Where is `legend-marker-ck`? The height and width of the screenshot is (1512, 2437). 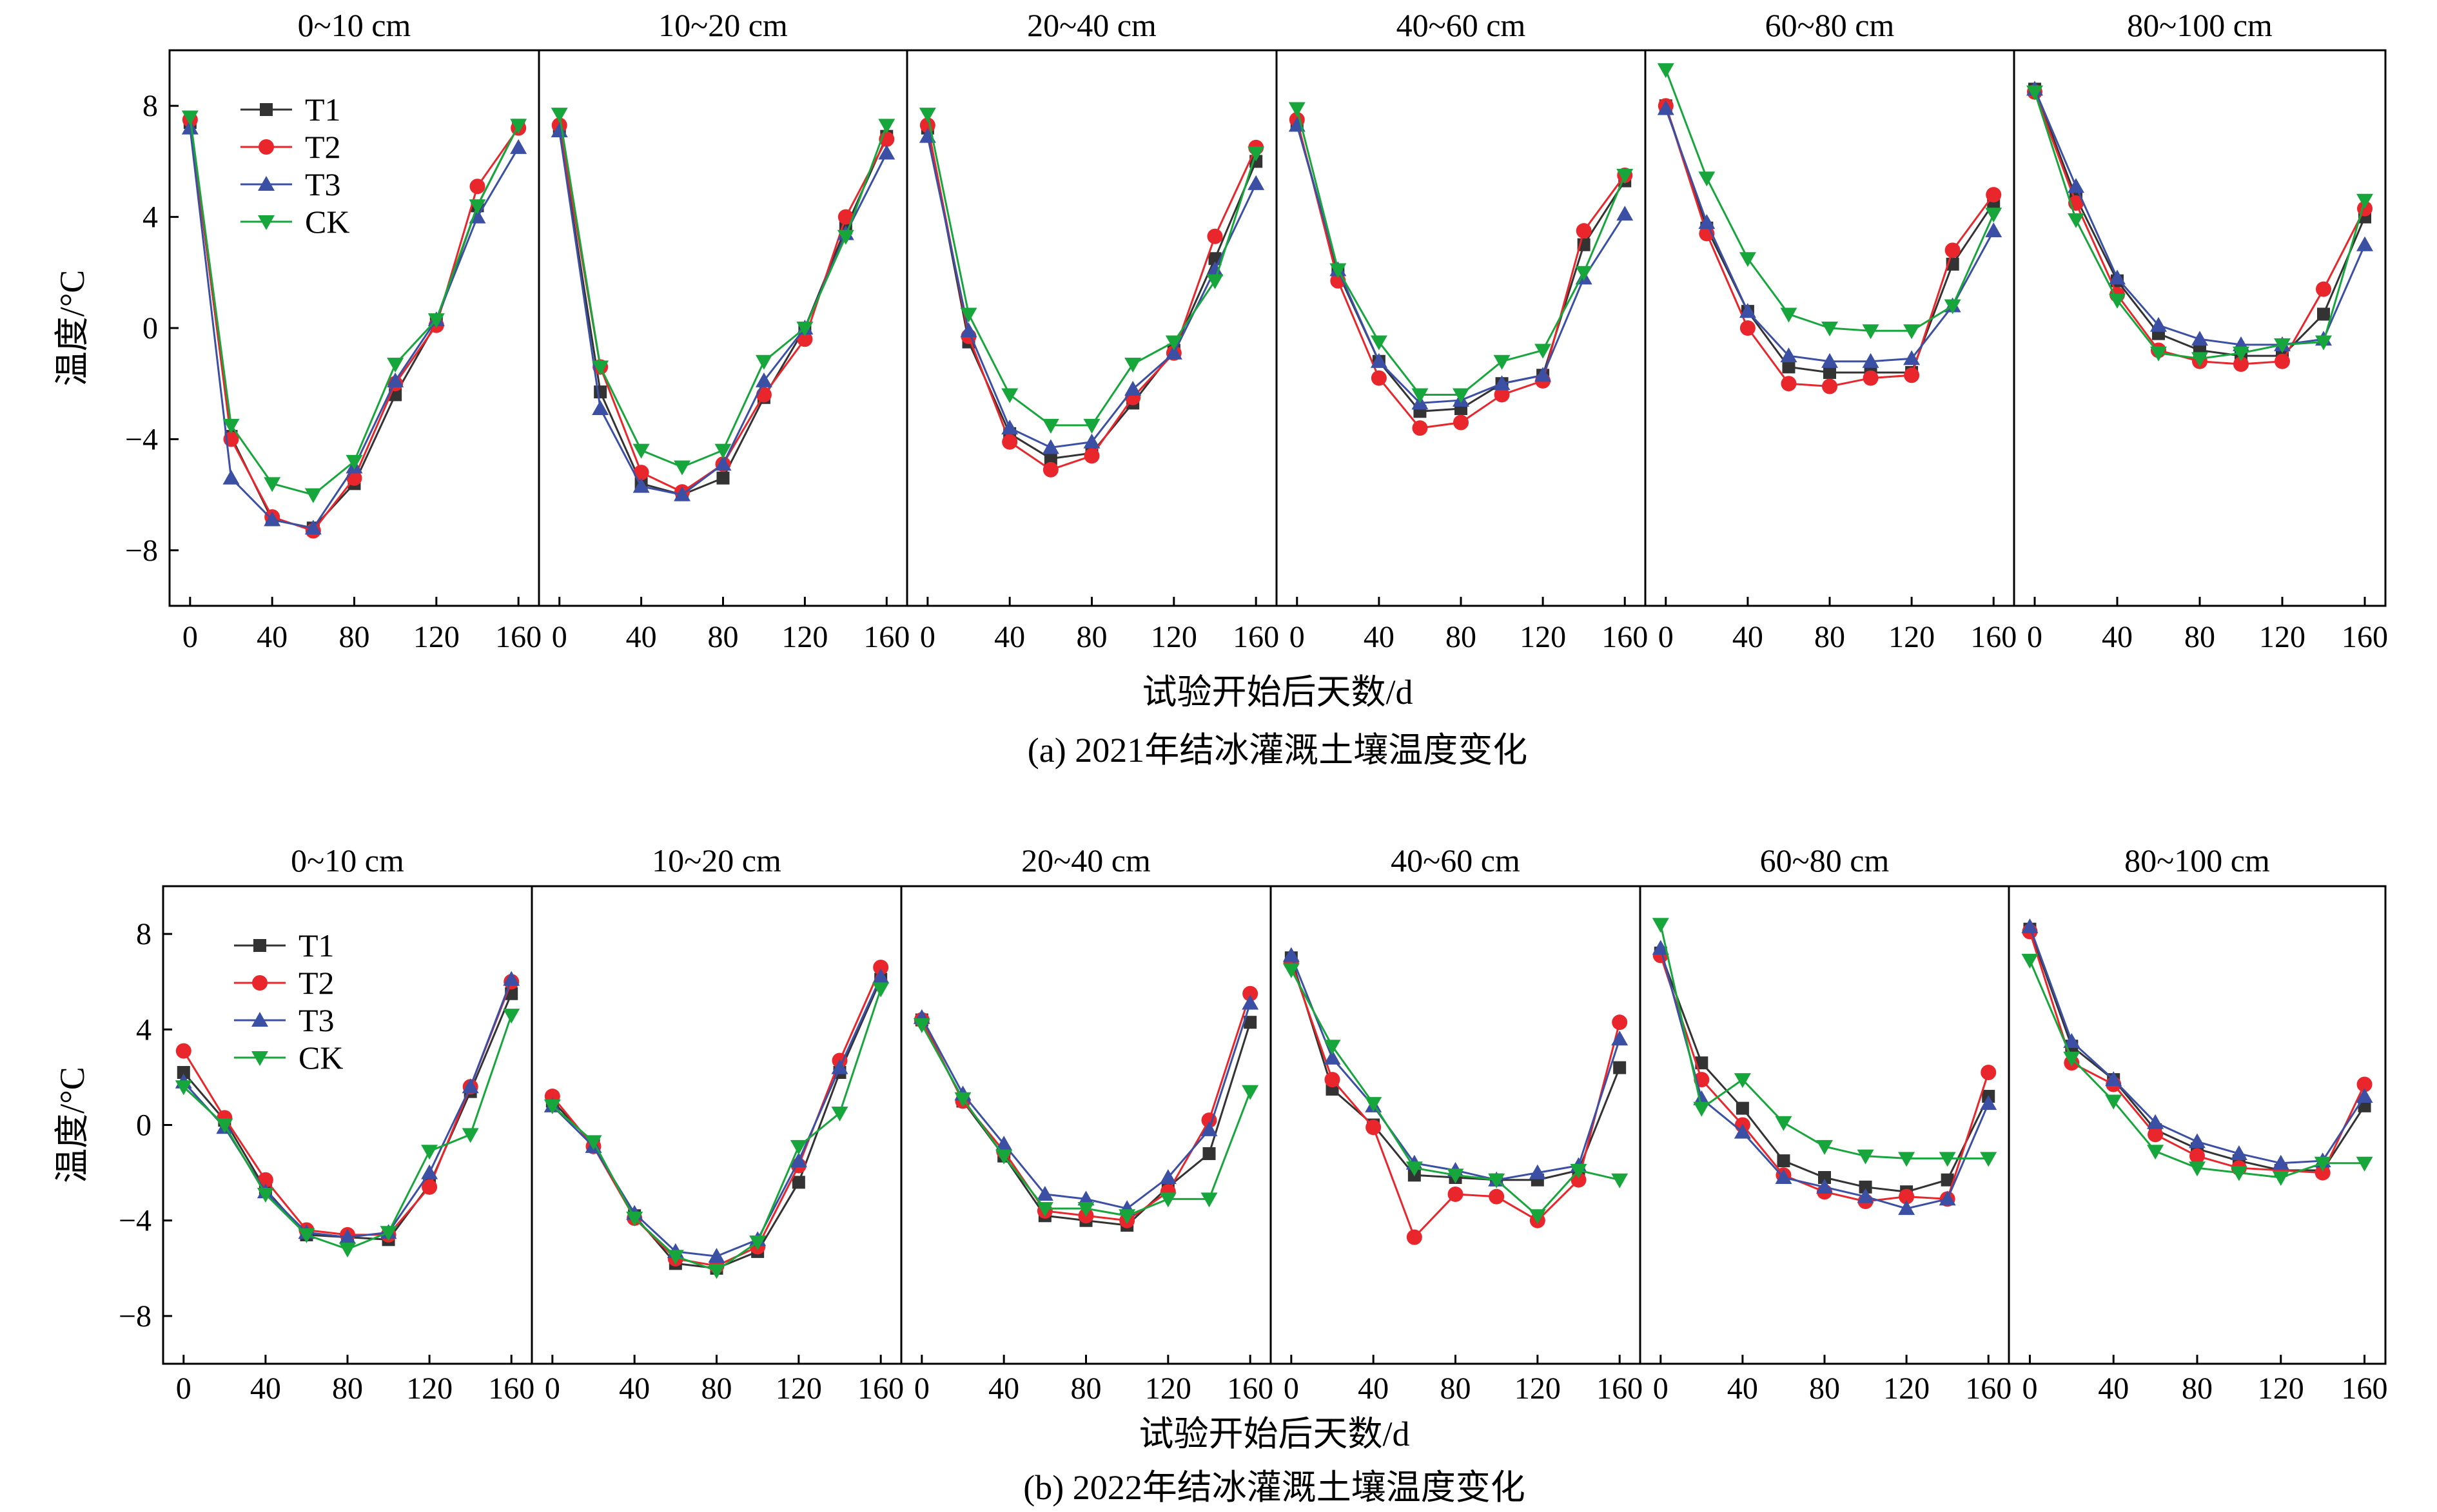 legend-marker-ck is located at coordinates (266, 223).